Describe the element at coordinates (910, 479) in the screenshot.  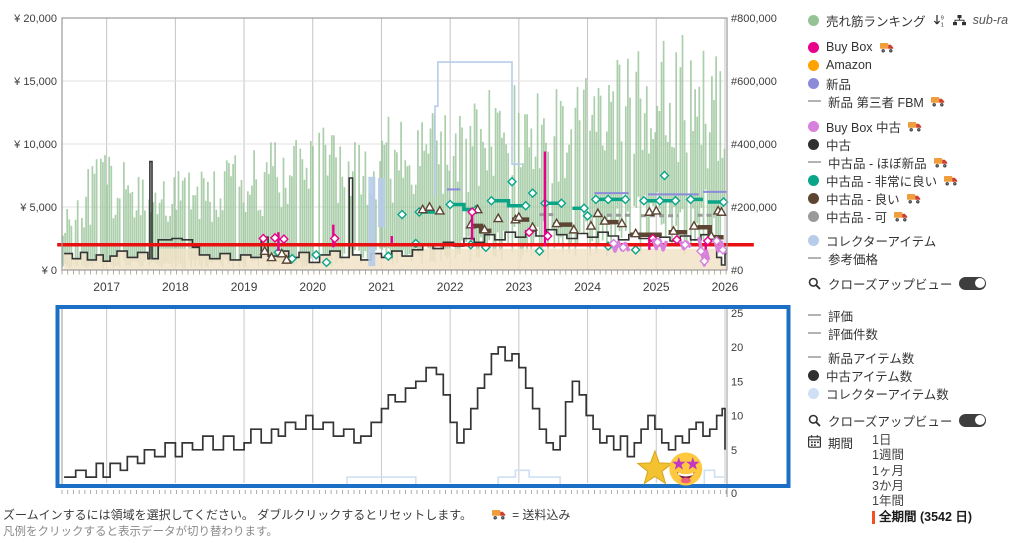
I see `period-selector: 期間 1日 1週間 1ヶ月 3か月 1年間 全期間 (3542 日)` at that location.